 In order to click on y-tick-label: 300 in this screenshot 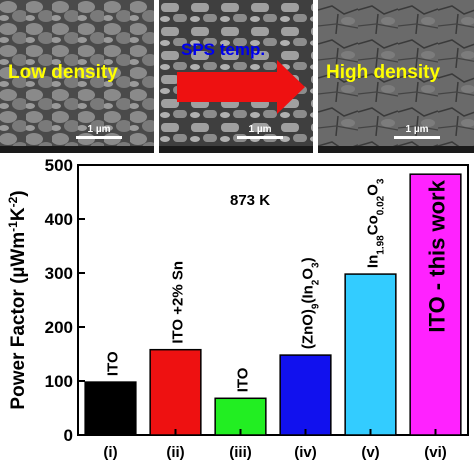, I will do `click(59, 273)`.